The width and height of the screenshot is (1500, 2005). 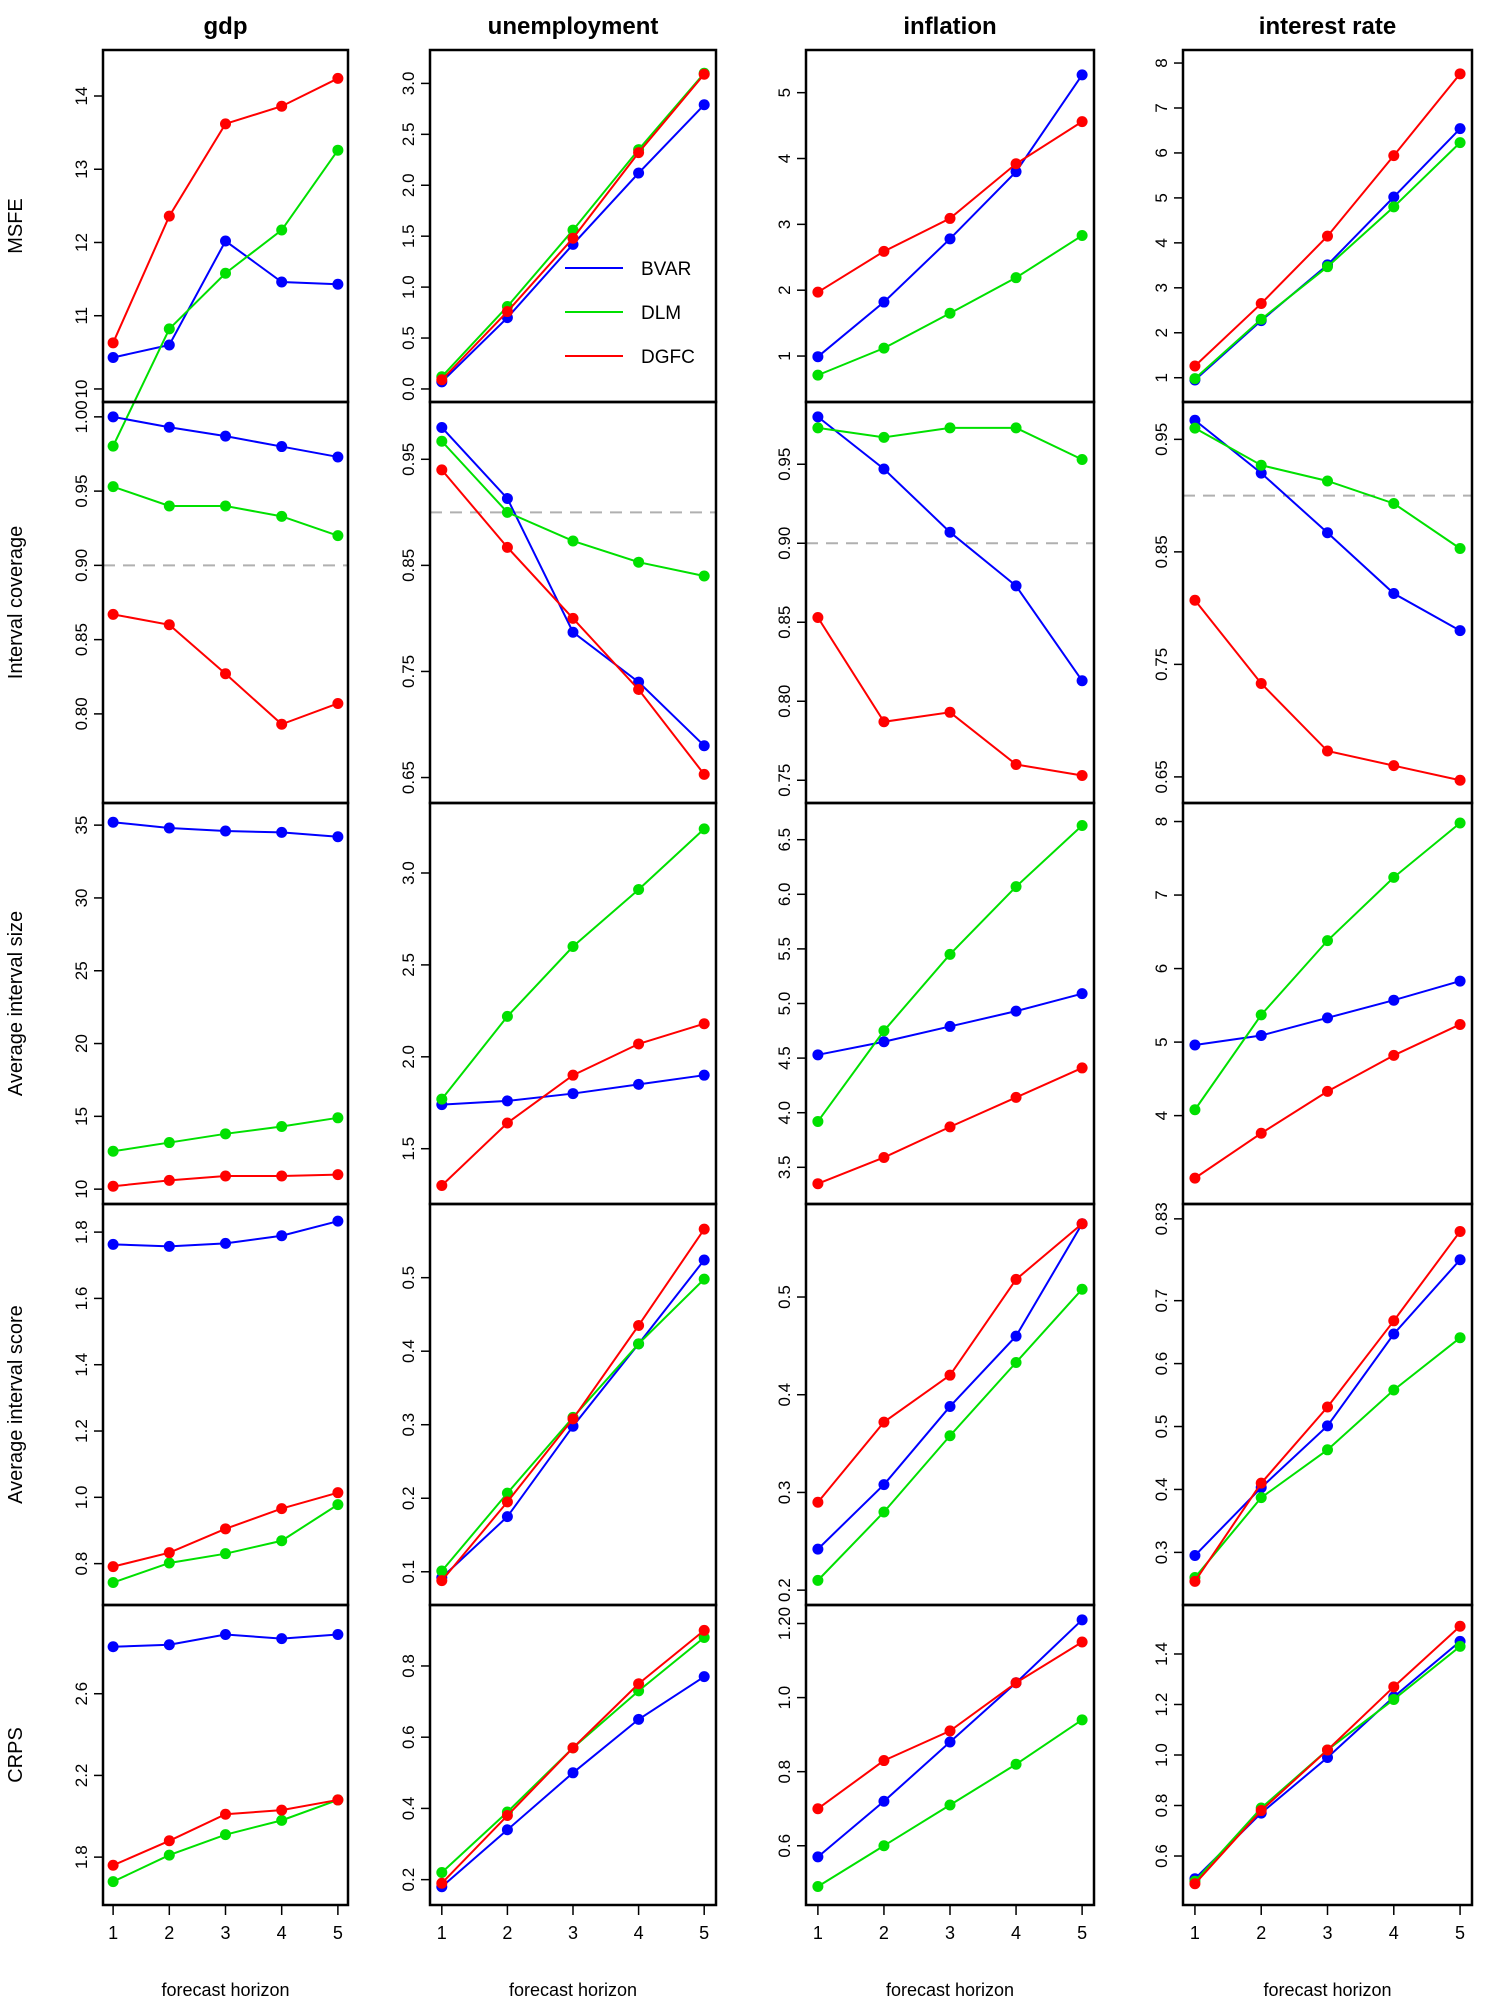 I want to click on panel-unemployment-interval-coverage-series-bvar-point, so click(x=573, y=632).